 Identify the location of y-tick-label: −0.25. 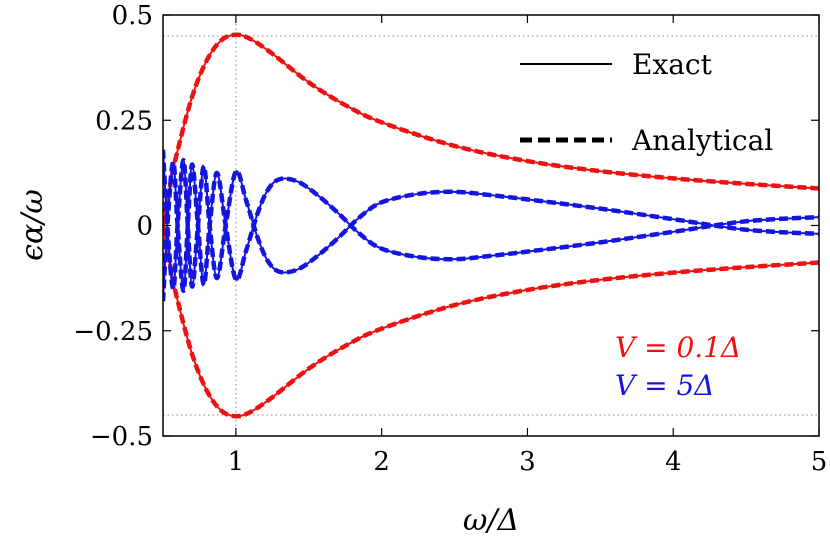
(113, 332).